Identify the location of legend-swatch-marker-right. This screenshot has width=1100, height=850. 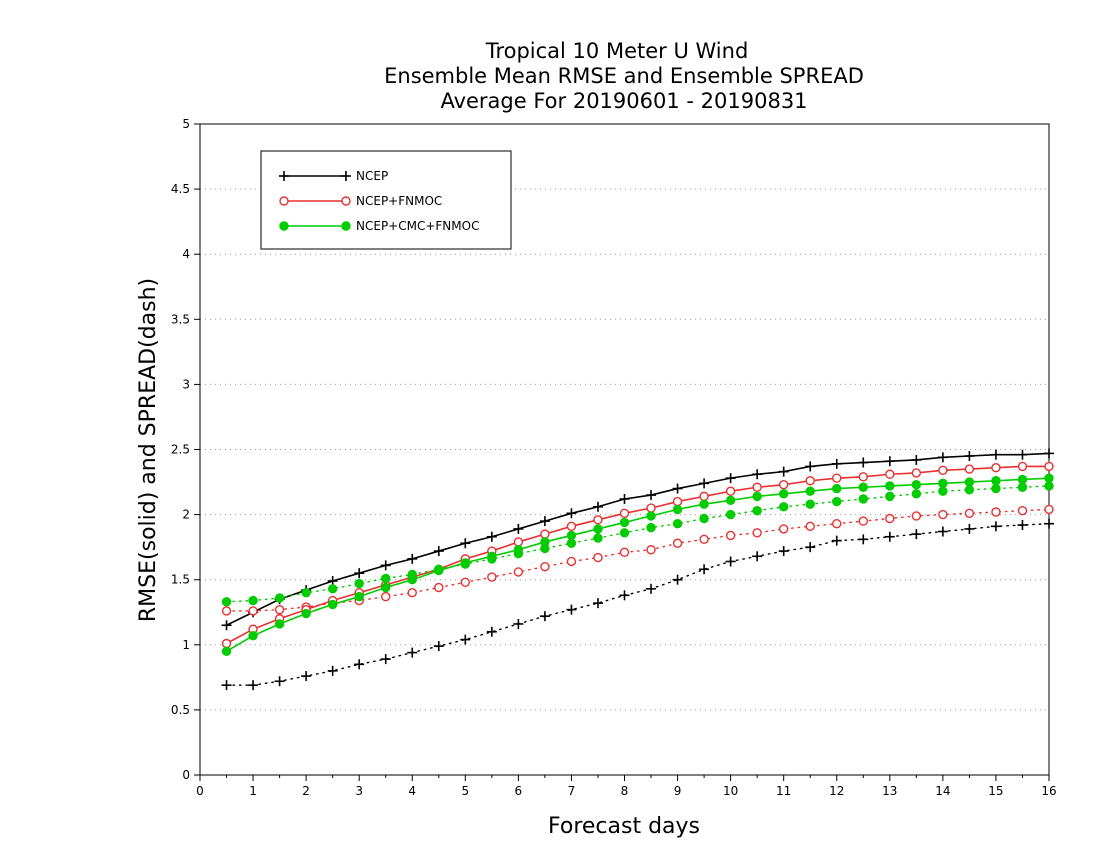
(346, 176).